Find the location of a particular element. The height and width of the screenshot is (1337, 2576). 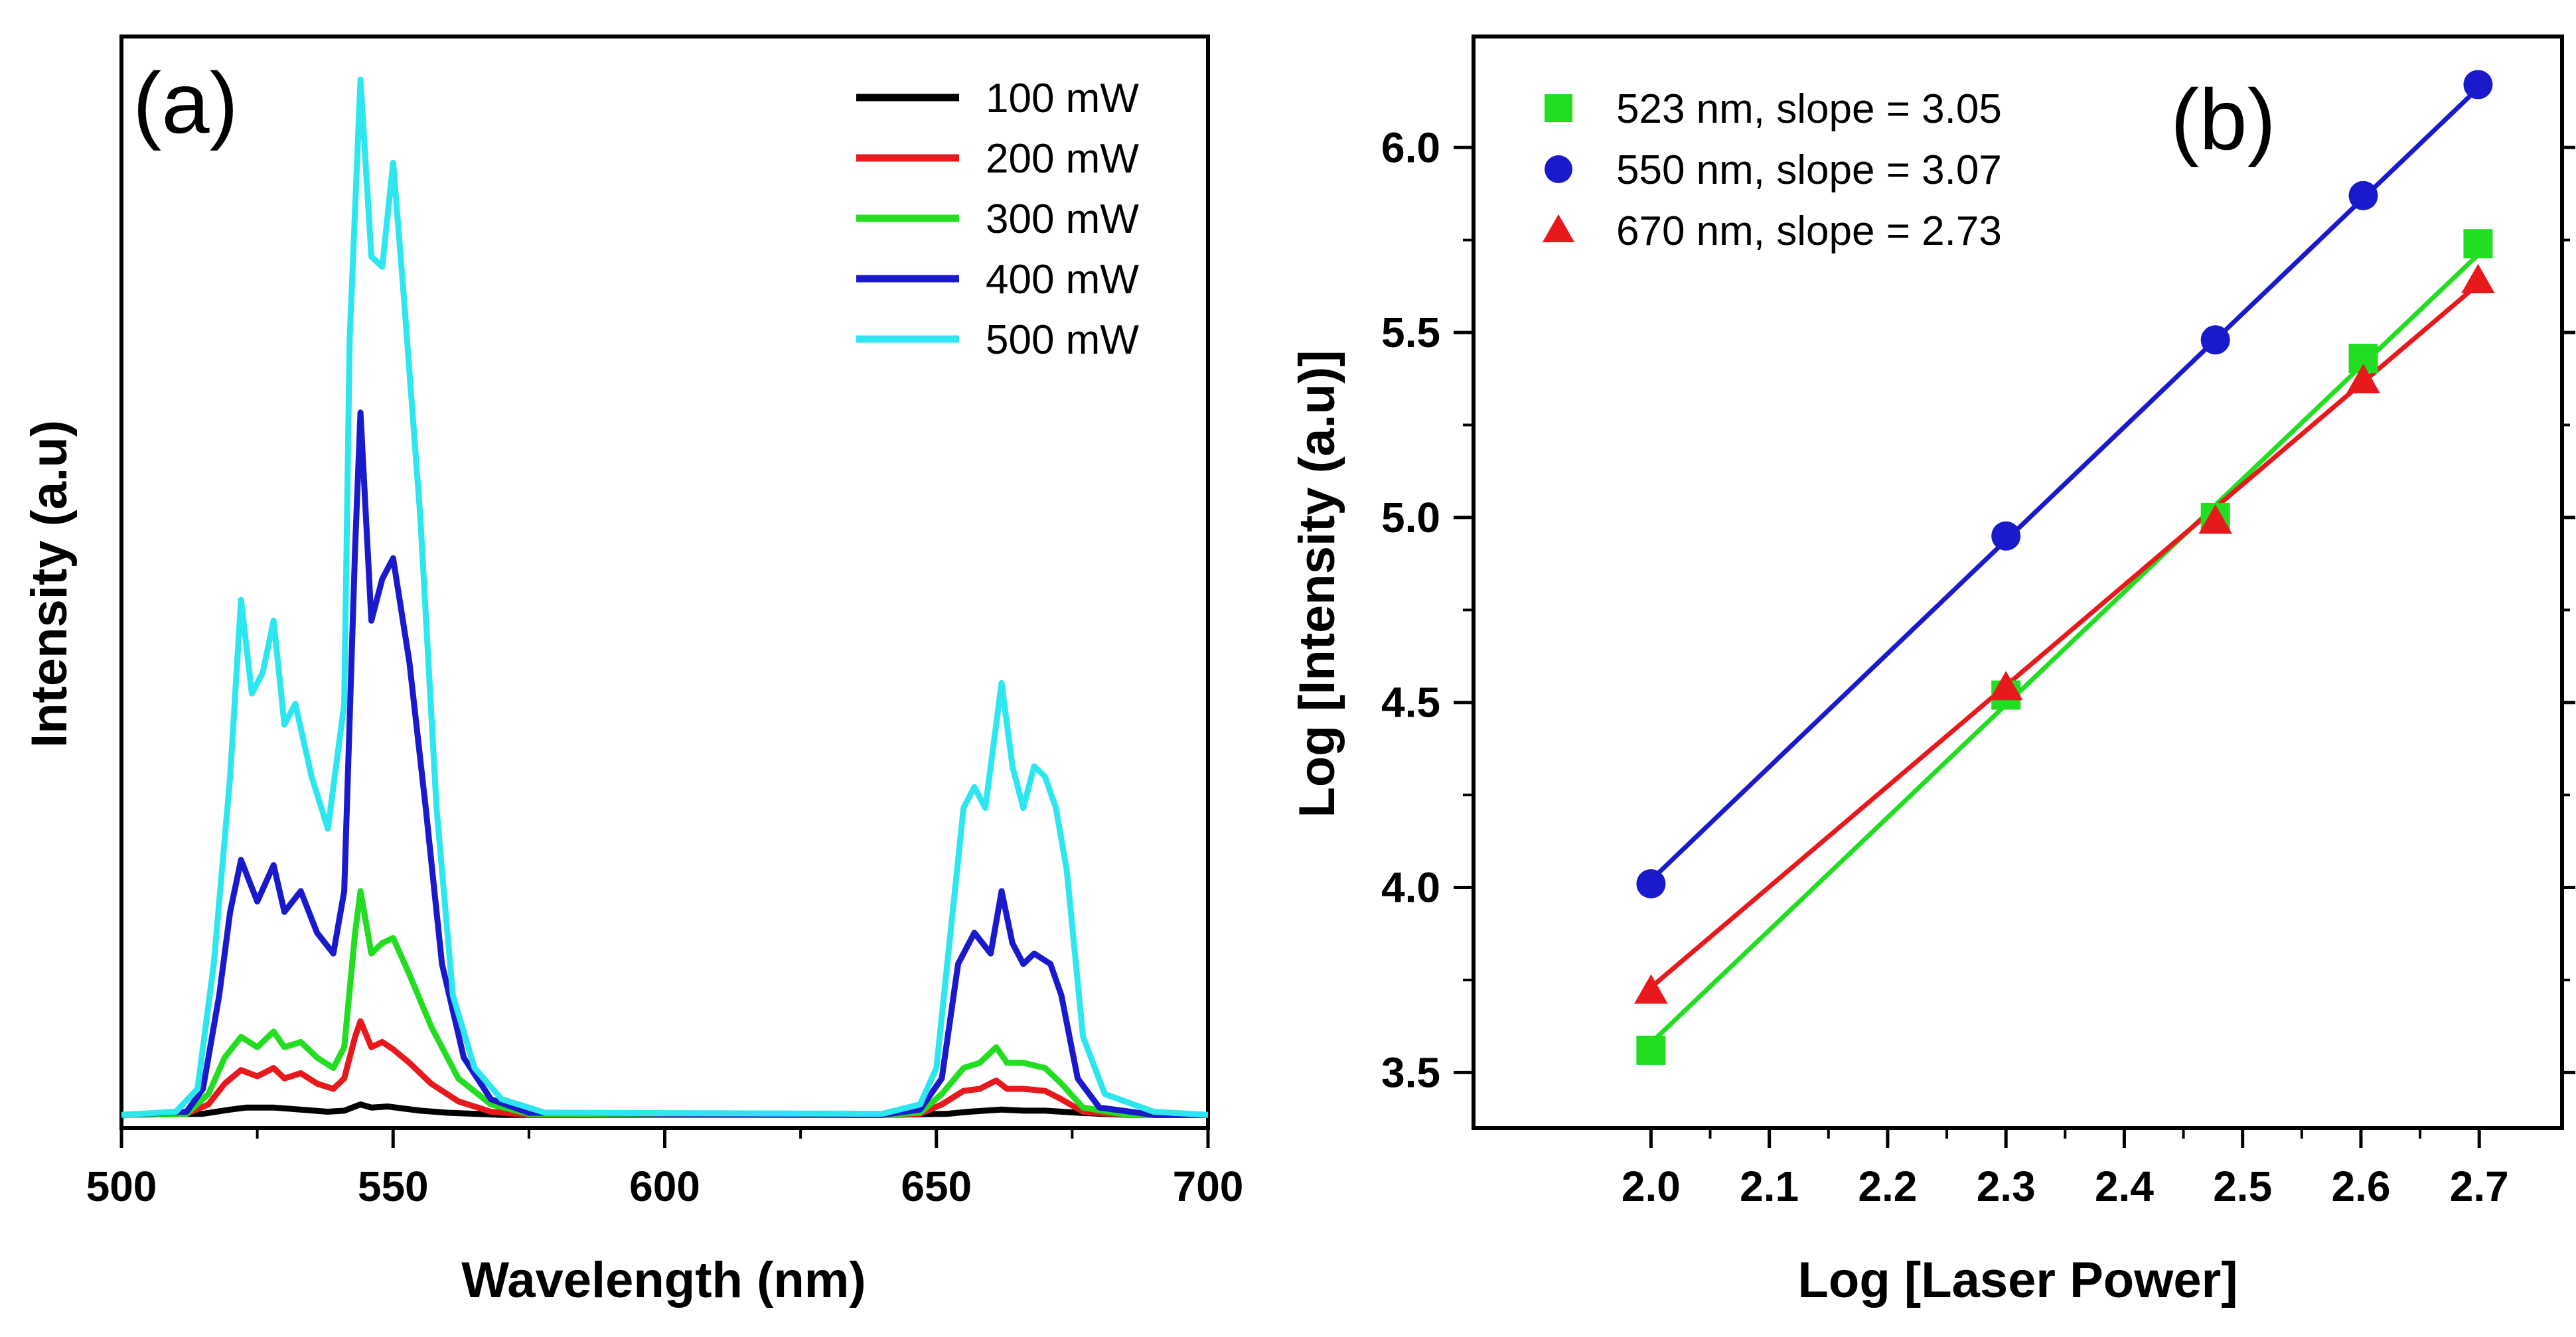

panel-b-y-tick-label: 6.0 is located at coordinates (1411, 147).